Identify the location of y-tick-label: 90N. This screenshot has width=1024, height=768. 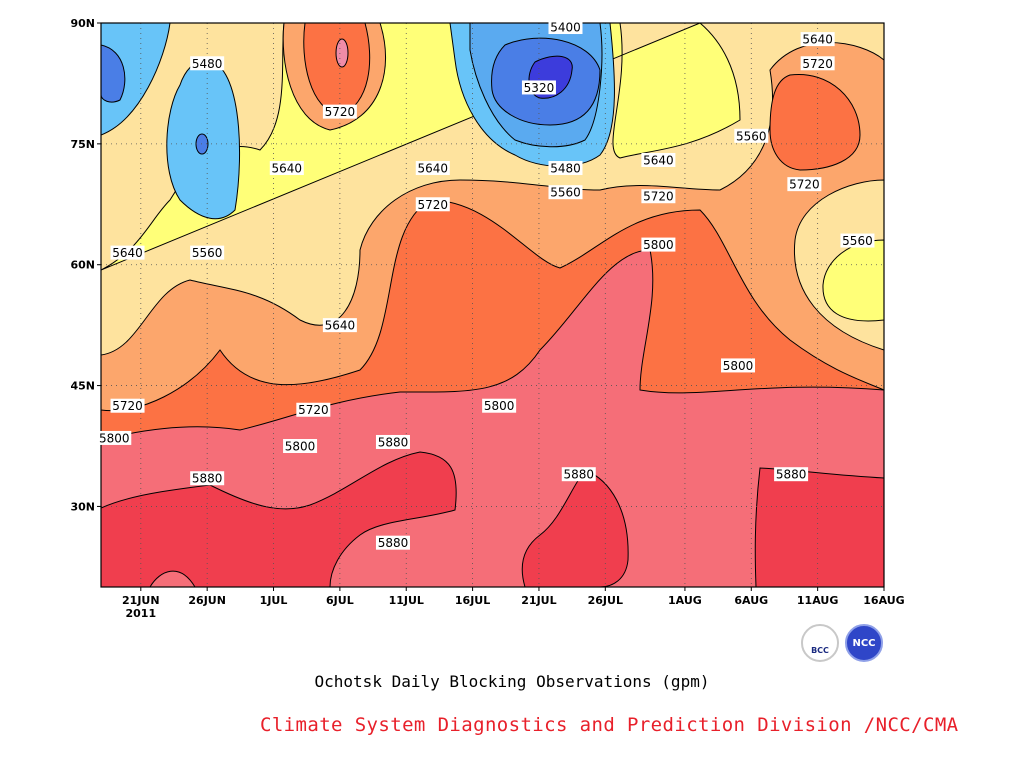
(82, 23).